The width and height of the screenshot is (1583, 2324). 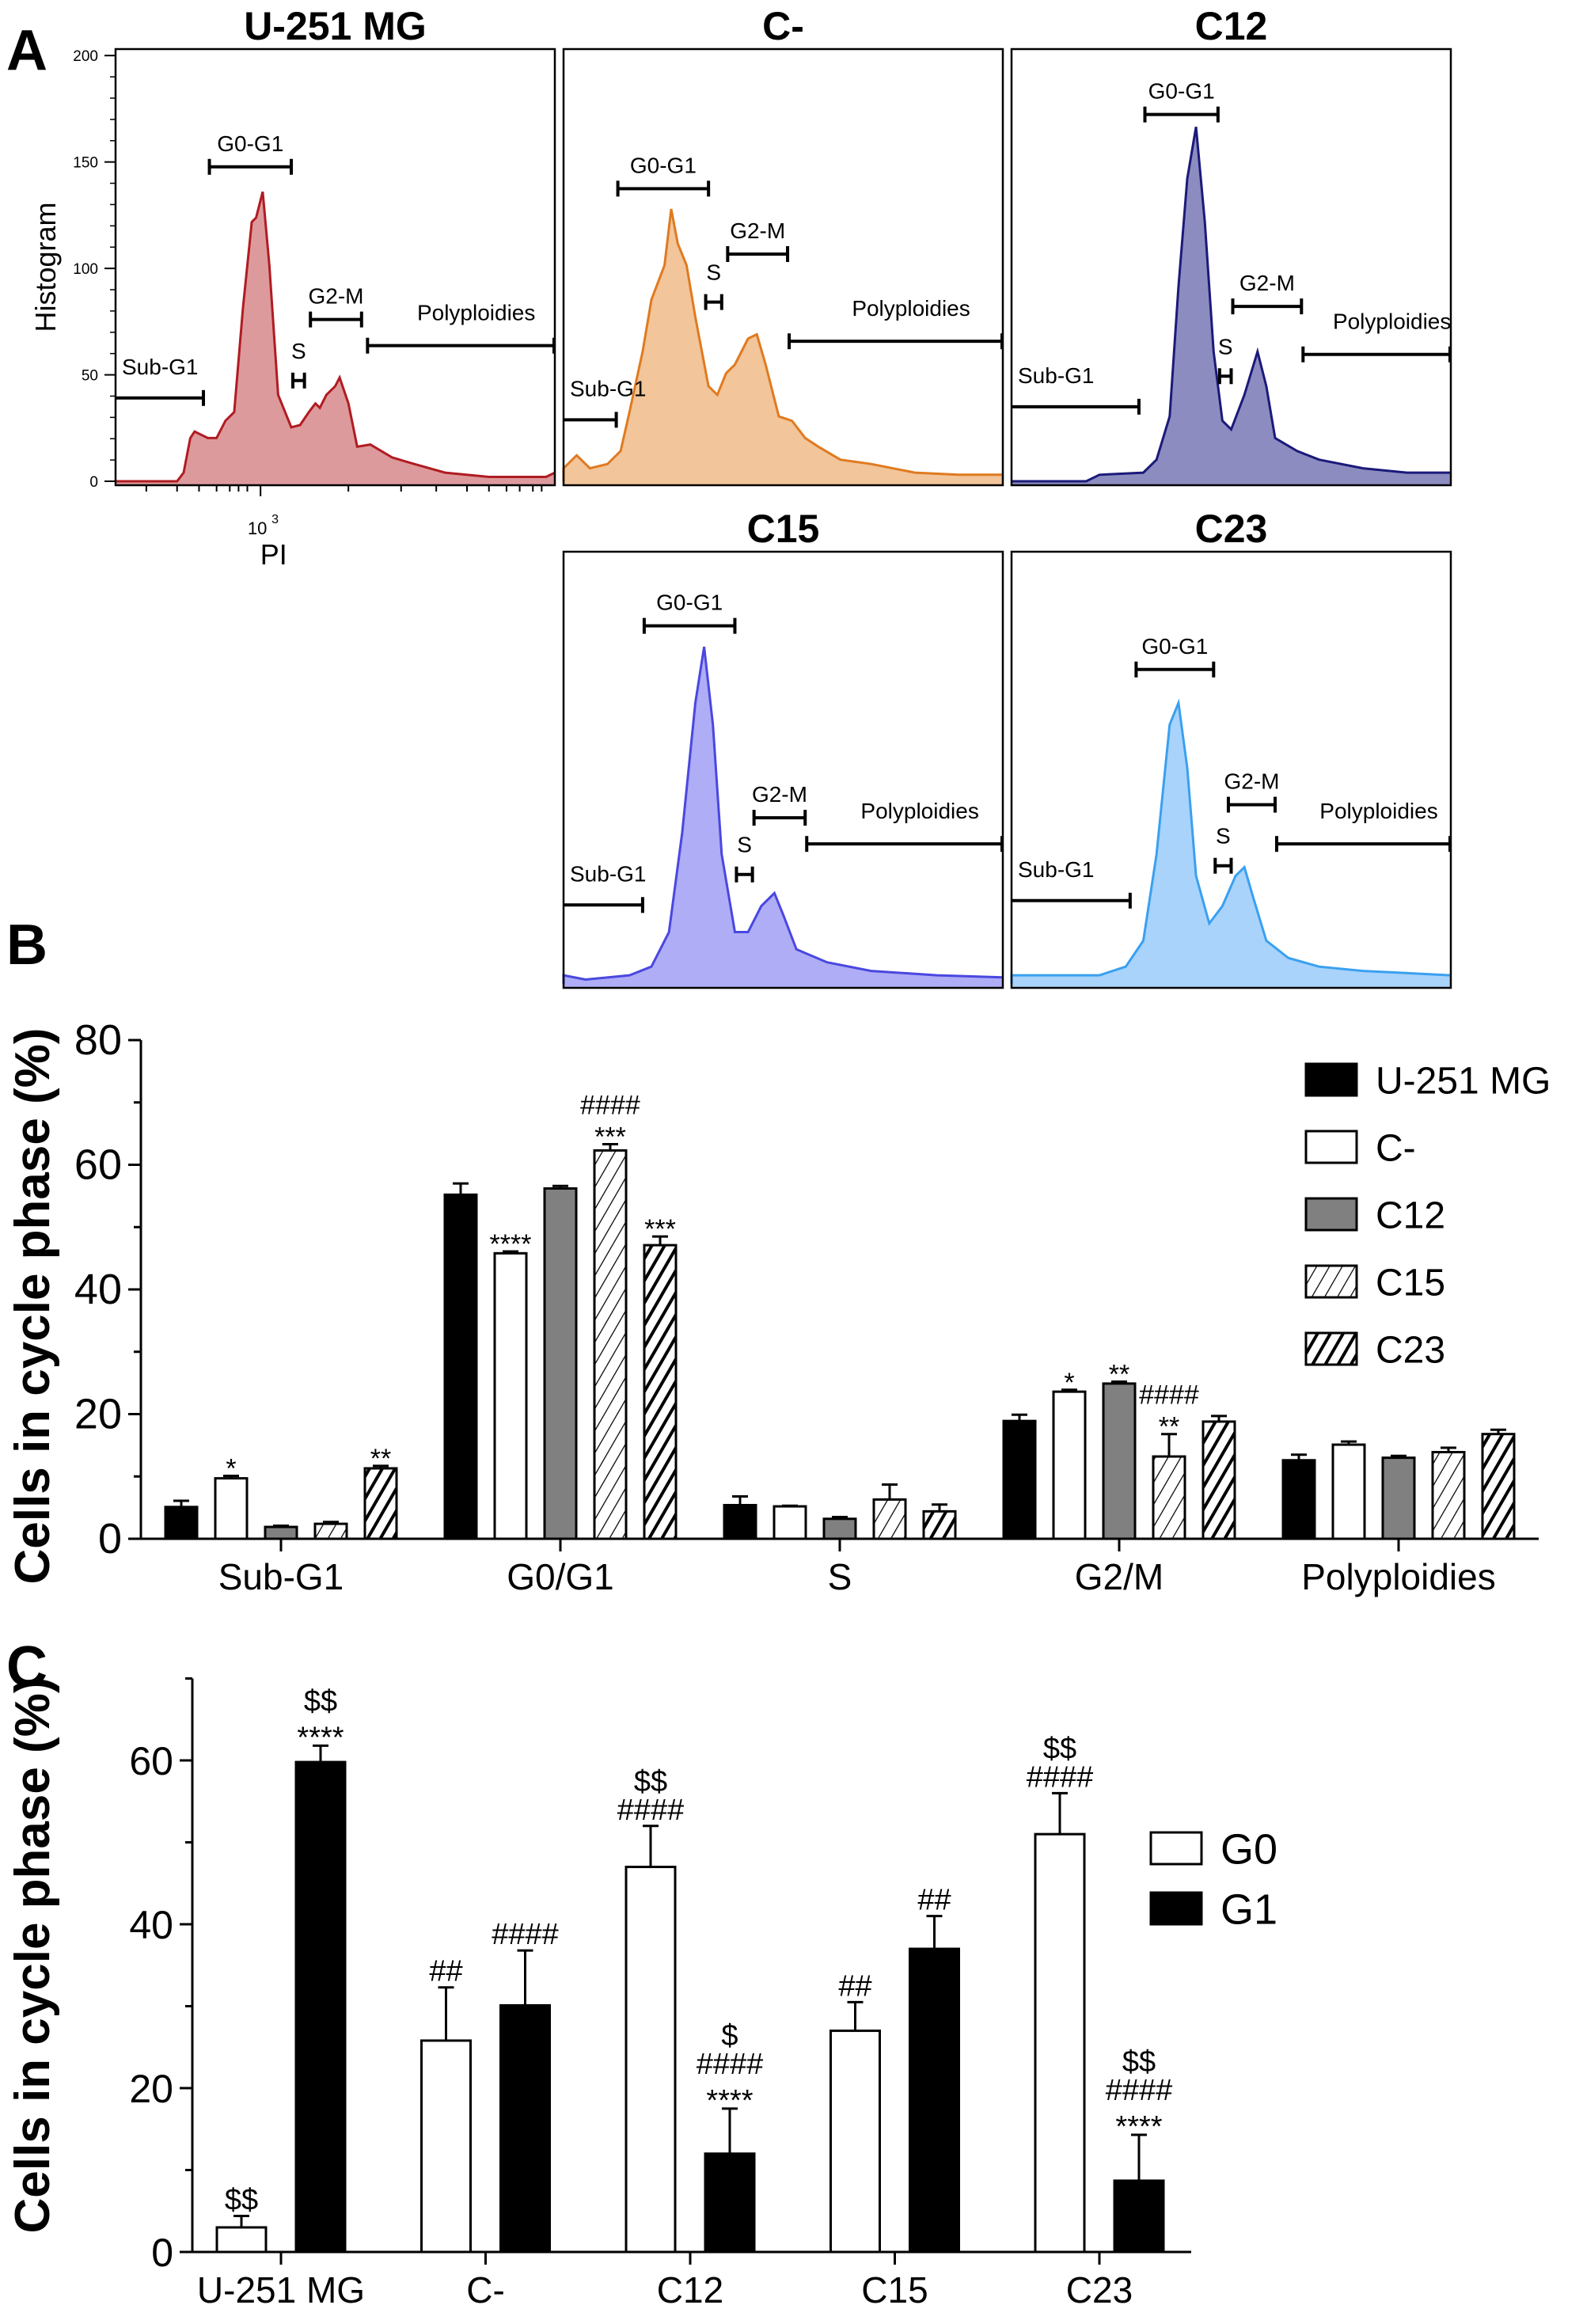 I want to click on legend-item: G0, so click(x=1213, y=1849).